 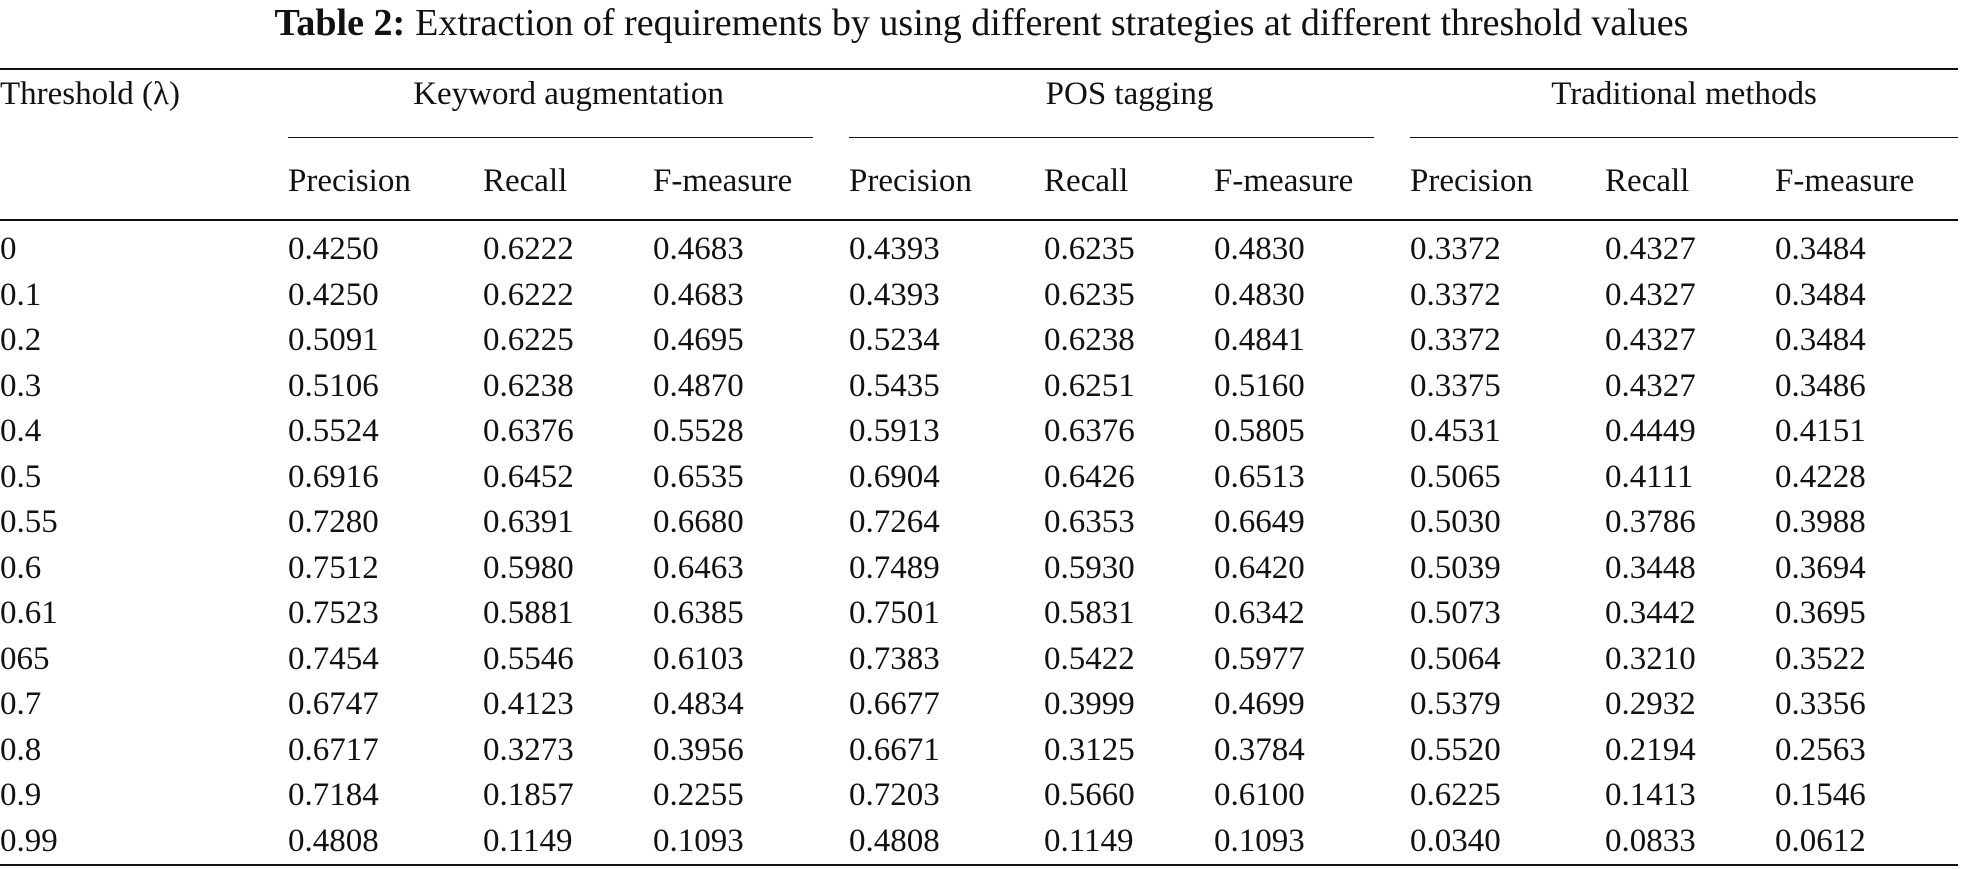 What do you see at coordinates (1820, 476) in the screenshot?
I see `value-cell: 0.4228` at bounding box center [1820, 476].